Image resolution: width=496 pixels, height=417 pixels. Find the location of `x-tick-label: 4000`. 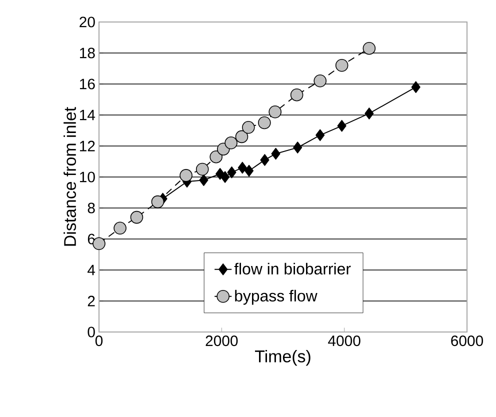

x-tick-label: 4000 is located at coordinates (344, 341).